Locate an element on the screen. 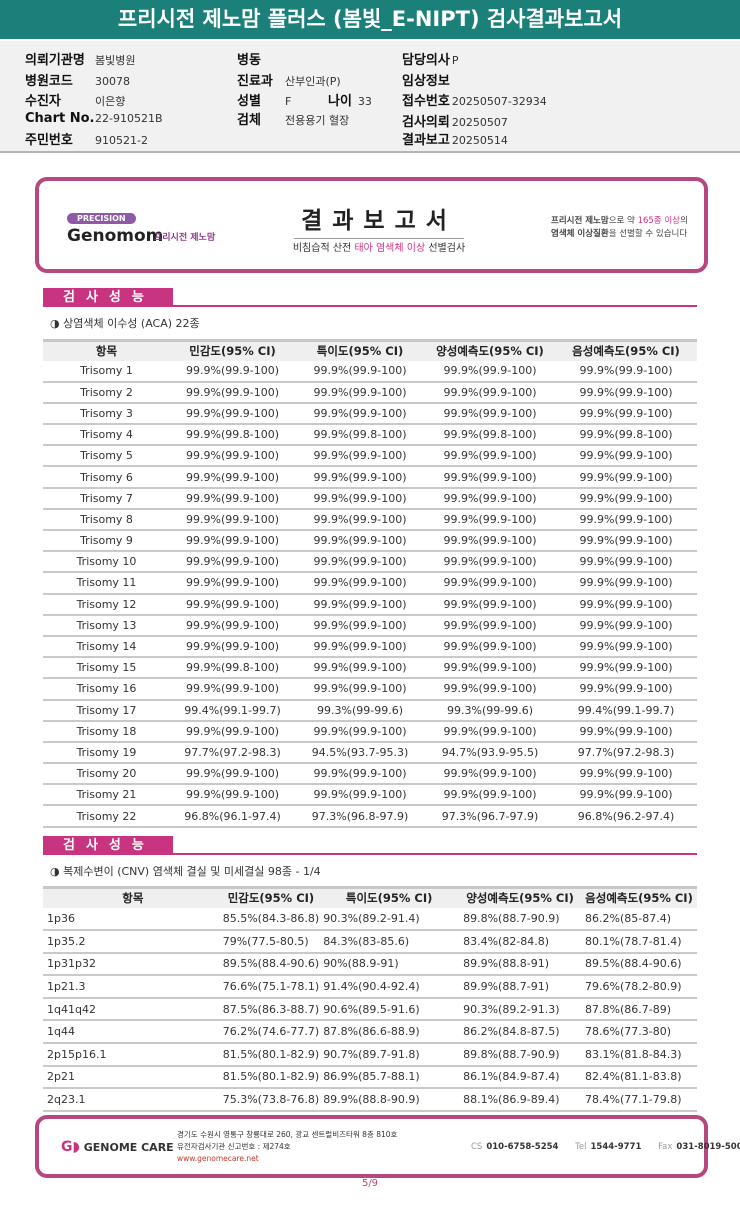 Image resolution: width=740 pixels, height=1208 pixels. request-date-field: 검사의뢰 20250507 is located at coordinates (455, 122).